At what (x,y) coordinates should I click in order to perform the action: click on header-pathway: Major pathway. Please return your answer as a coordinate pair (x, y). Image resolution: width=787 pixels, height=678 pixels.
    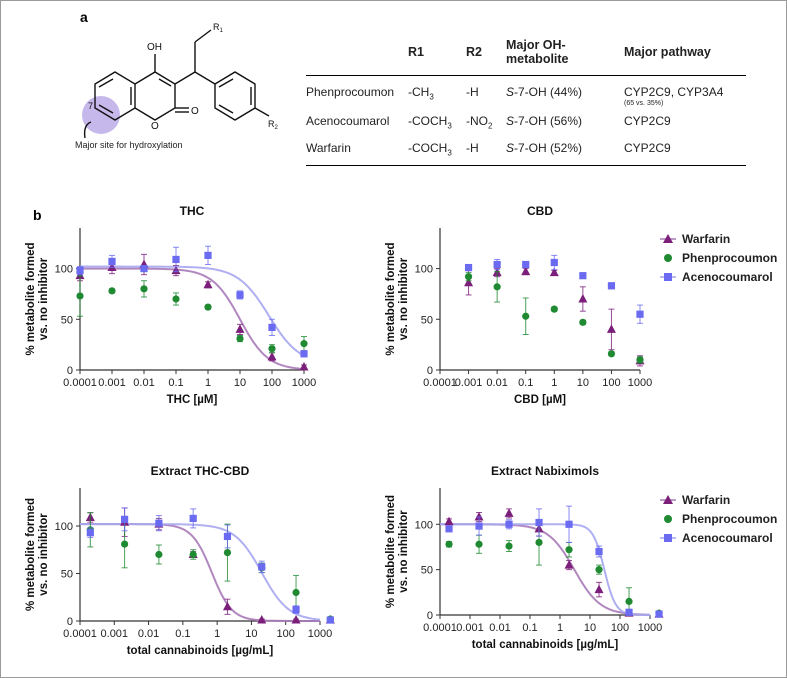
    Looking at the image, I should click on (685, 53).